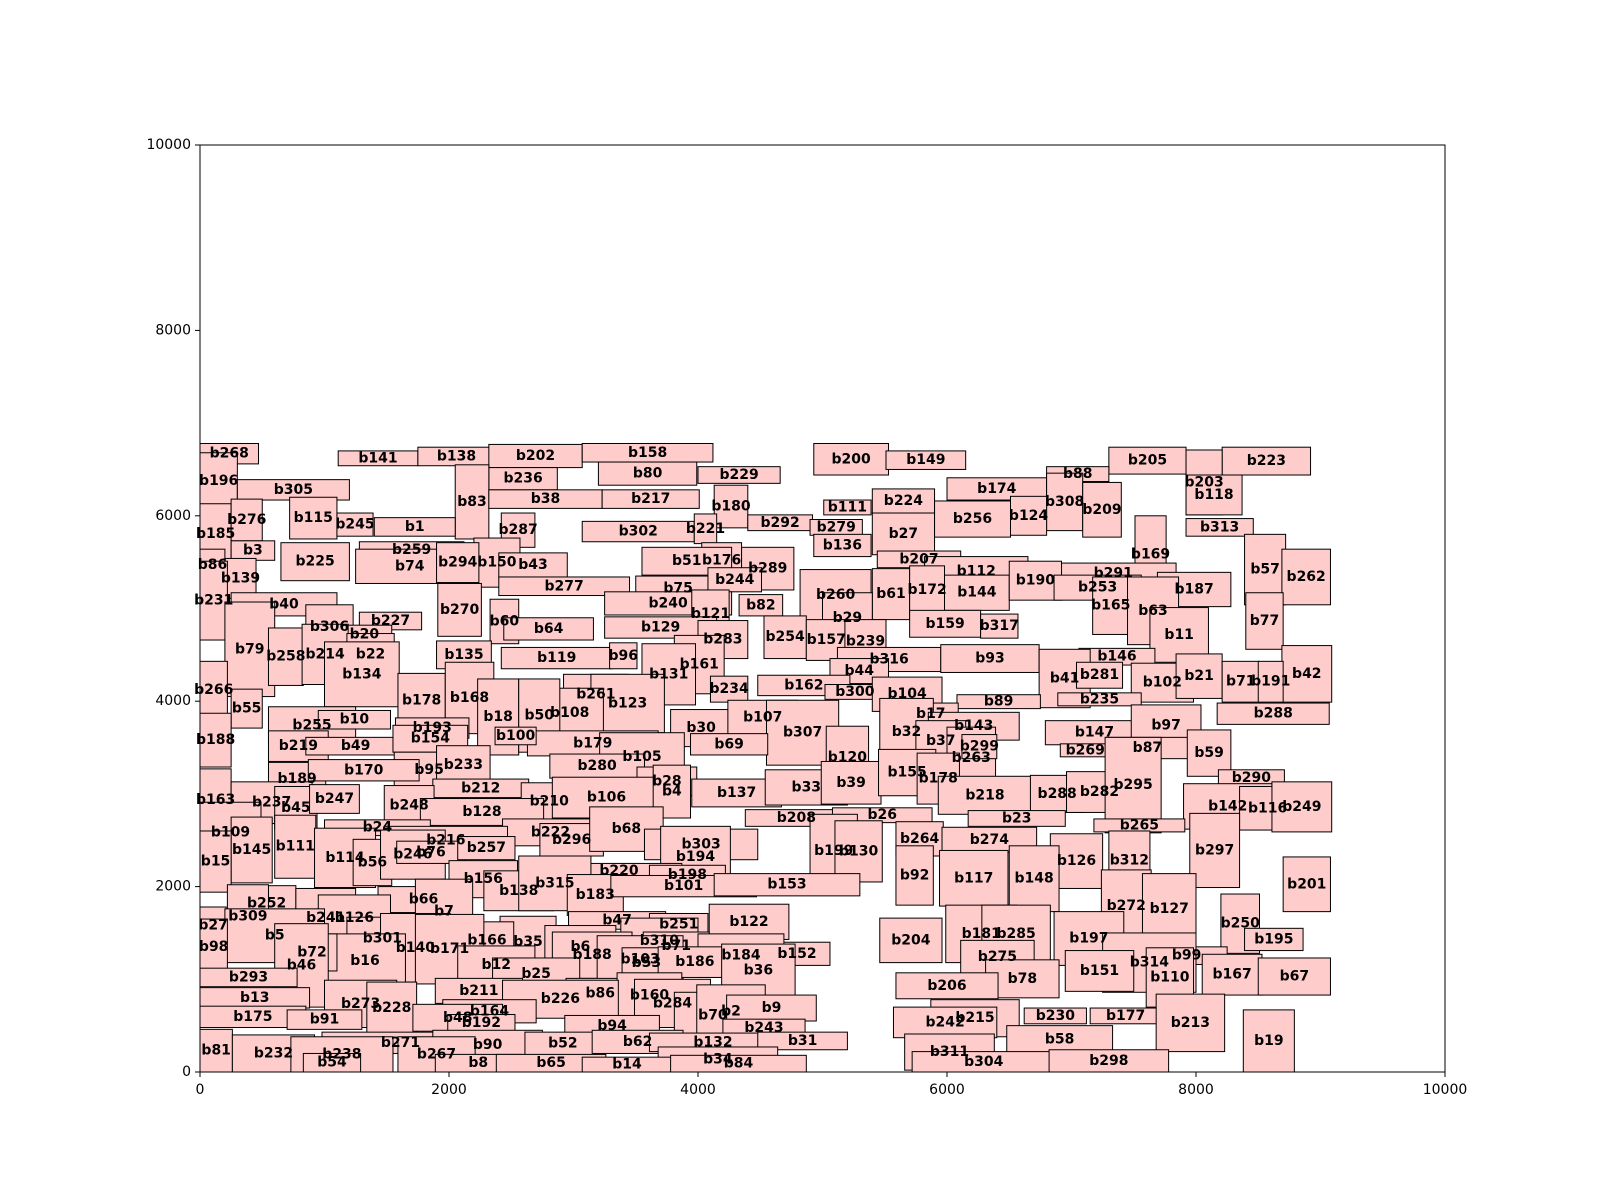 The height and width of the screenshot is (1200, 1600). Describe the element at coordinates (360, 1004) in the screenshot. I see `block-label-b273: b273` at that location.